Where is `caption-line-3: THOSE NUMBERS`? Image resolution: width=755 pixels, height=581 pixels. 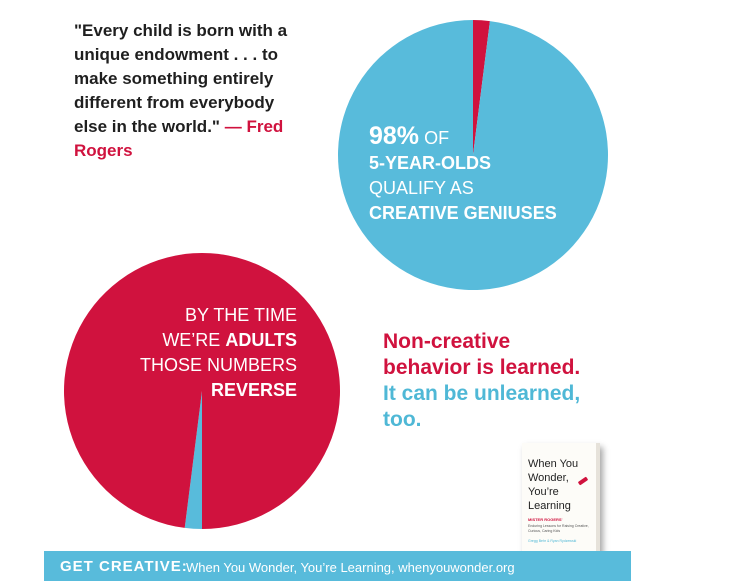
caption-line-3: THOSE NUMBERS is located at coordinates (218, 365).